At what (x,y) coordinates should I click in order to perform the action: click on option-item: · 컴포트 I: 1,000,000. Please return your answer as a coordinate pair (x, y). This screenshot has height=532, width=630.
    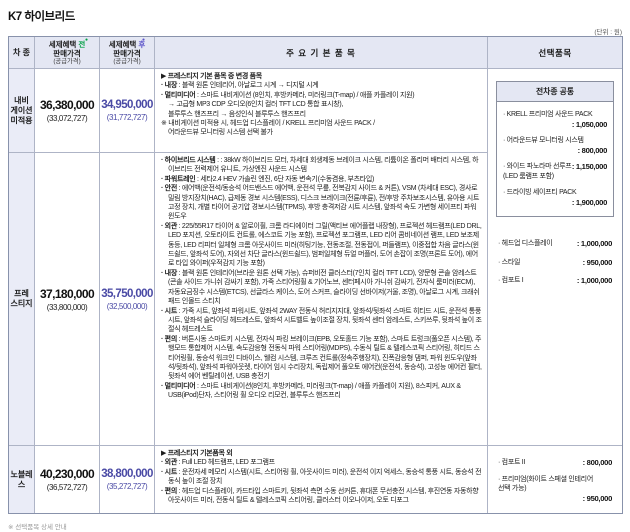
    Looking at the image, I should click on (555, 280).